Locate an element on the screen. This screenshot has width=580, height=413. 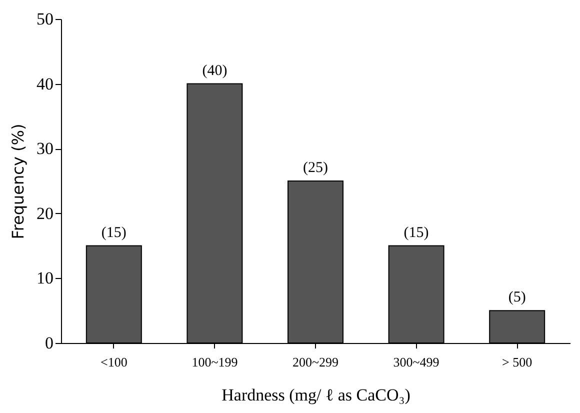
y-tick-label: 30 is located at coordinates (45, 148).